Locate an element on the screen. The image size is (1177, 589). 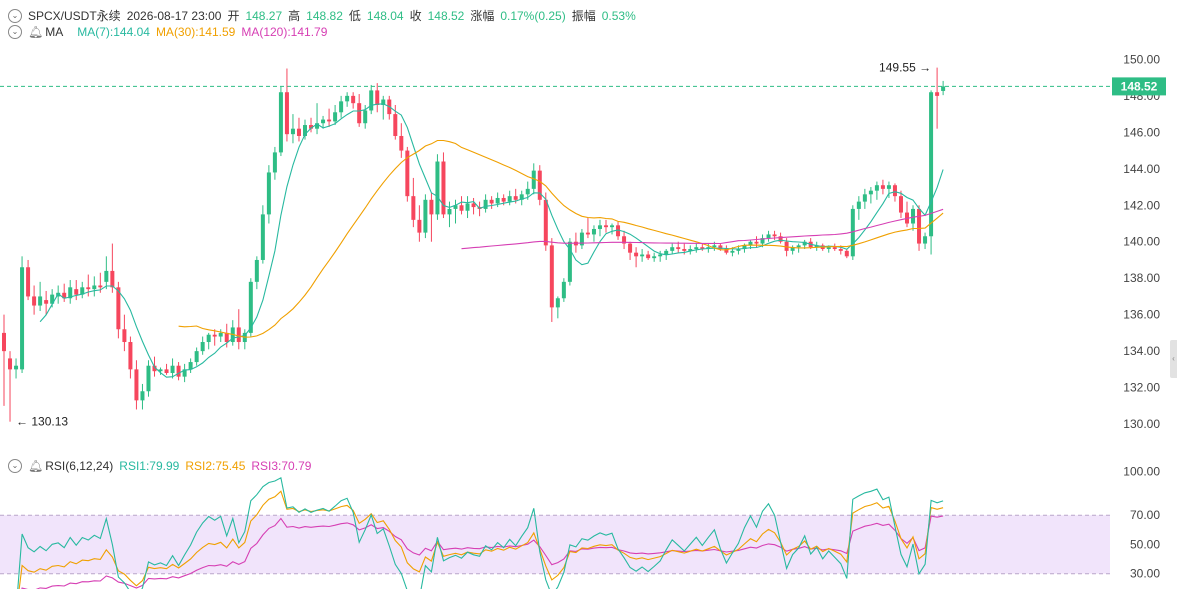
y-tick-label: 132.00 is located at coordinates (1141, 388).